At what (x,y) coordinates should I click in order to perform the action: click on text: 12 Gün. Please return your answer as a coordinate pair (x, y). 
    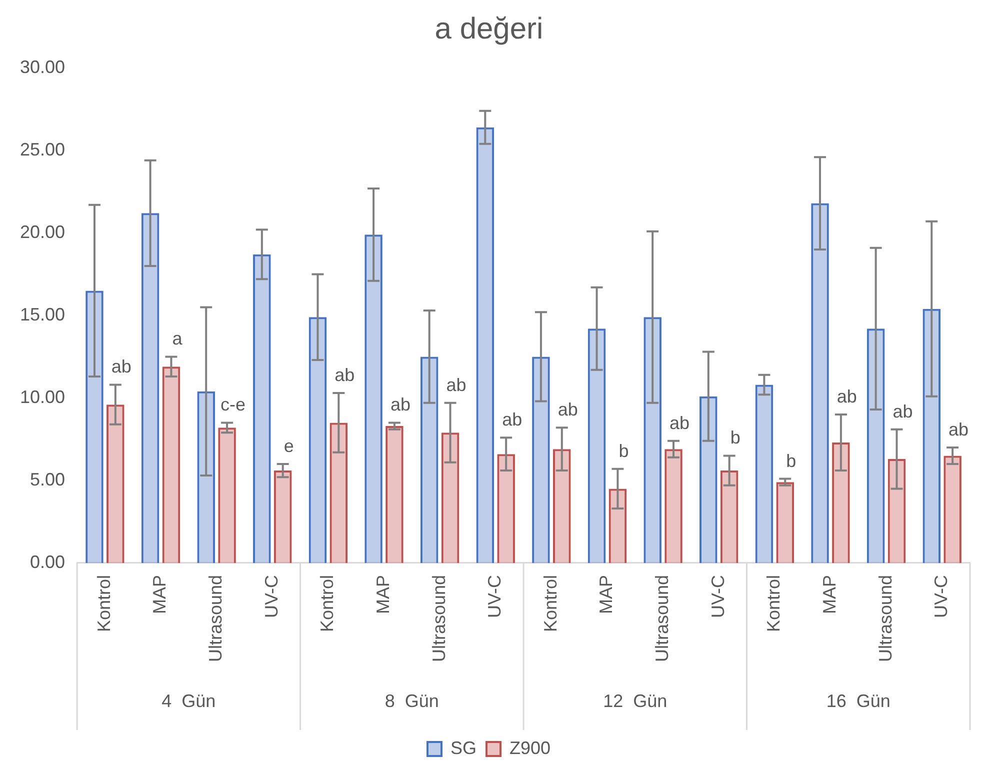
    Looking at the image, I should click on (635, 700).